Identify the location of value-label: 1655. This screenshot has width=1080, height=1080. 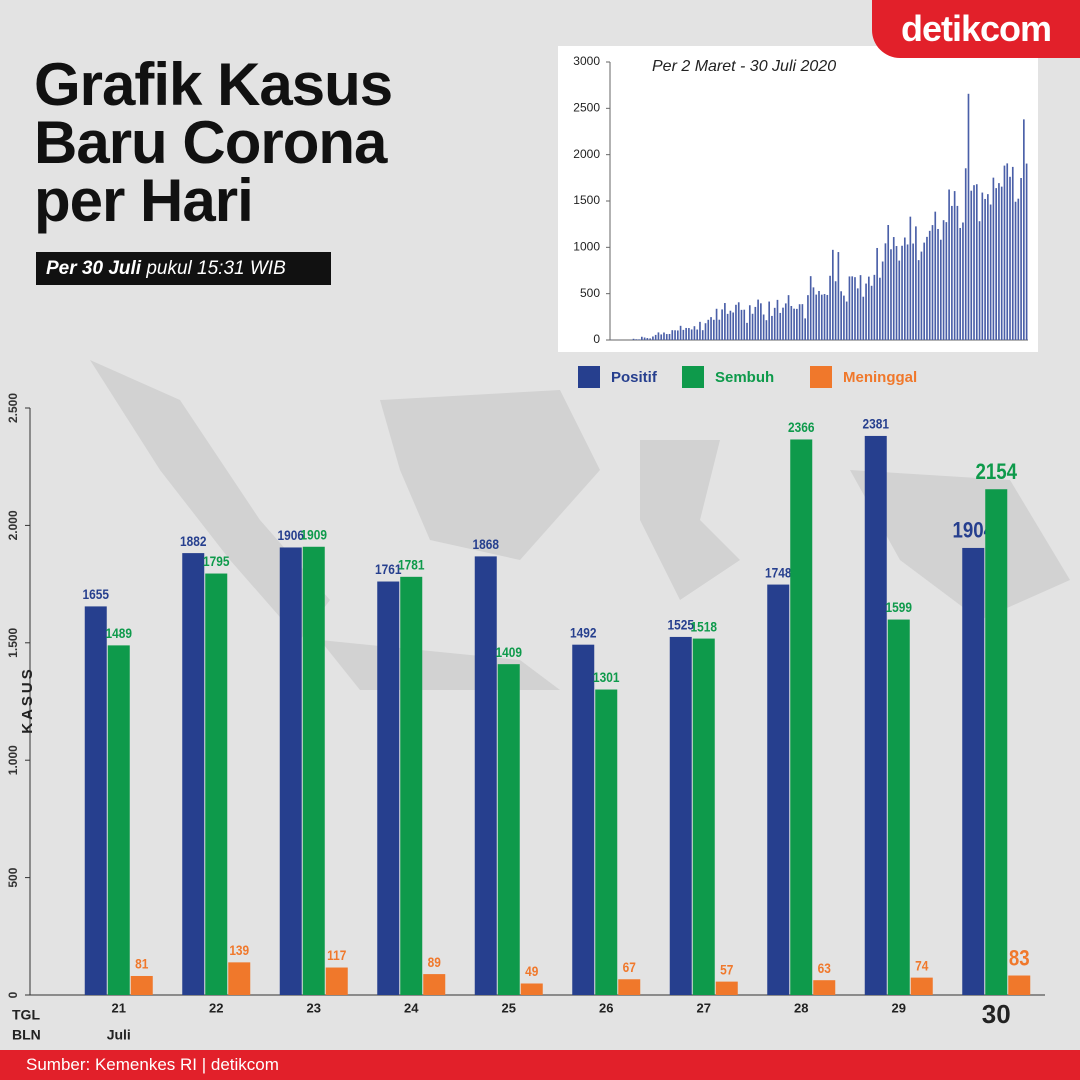
(96, 594).